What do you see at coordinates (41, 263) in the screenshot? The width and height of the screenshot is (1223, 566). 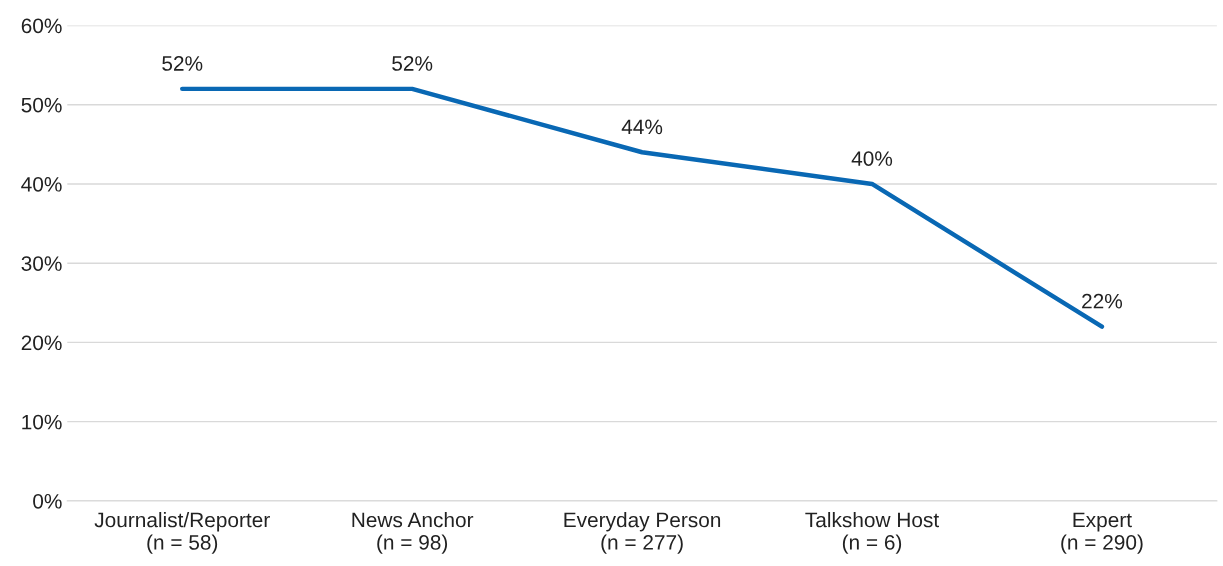 I see `y-tick-label: 30%` at bounding box center [41, 263].